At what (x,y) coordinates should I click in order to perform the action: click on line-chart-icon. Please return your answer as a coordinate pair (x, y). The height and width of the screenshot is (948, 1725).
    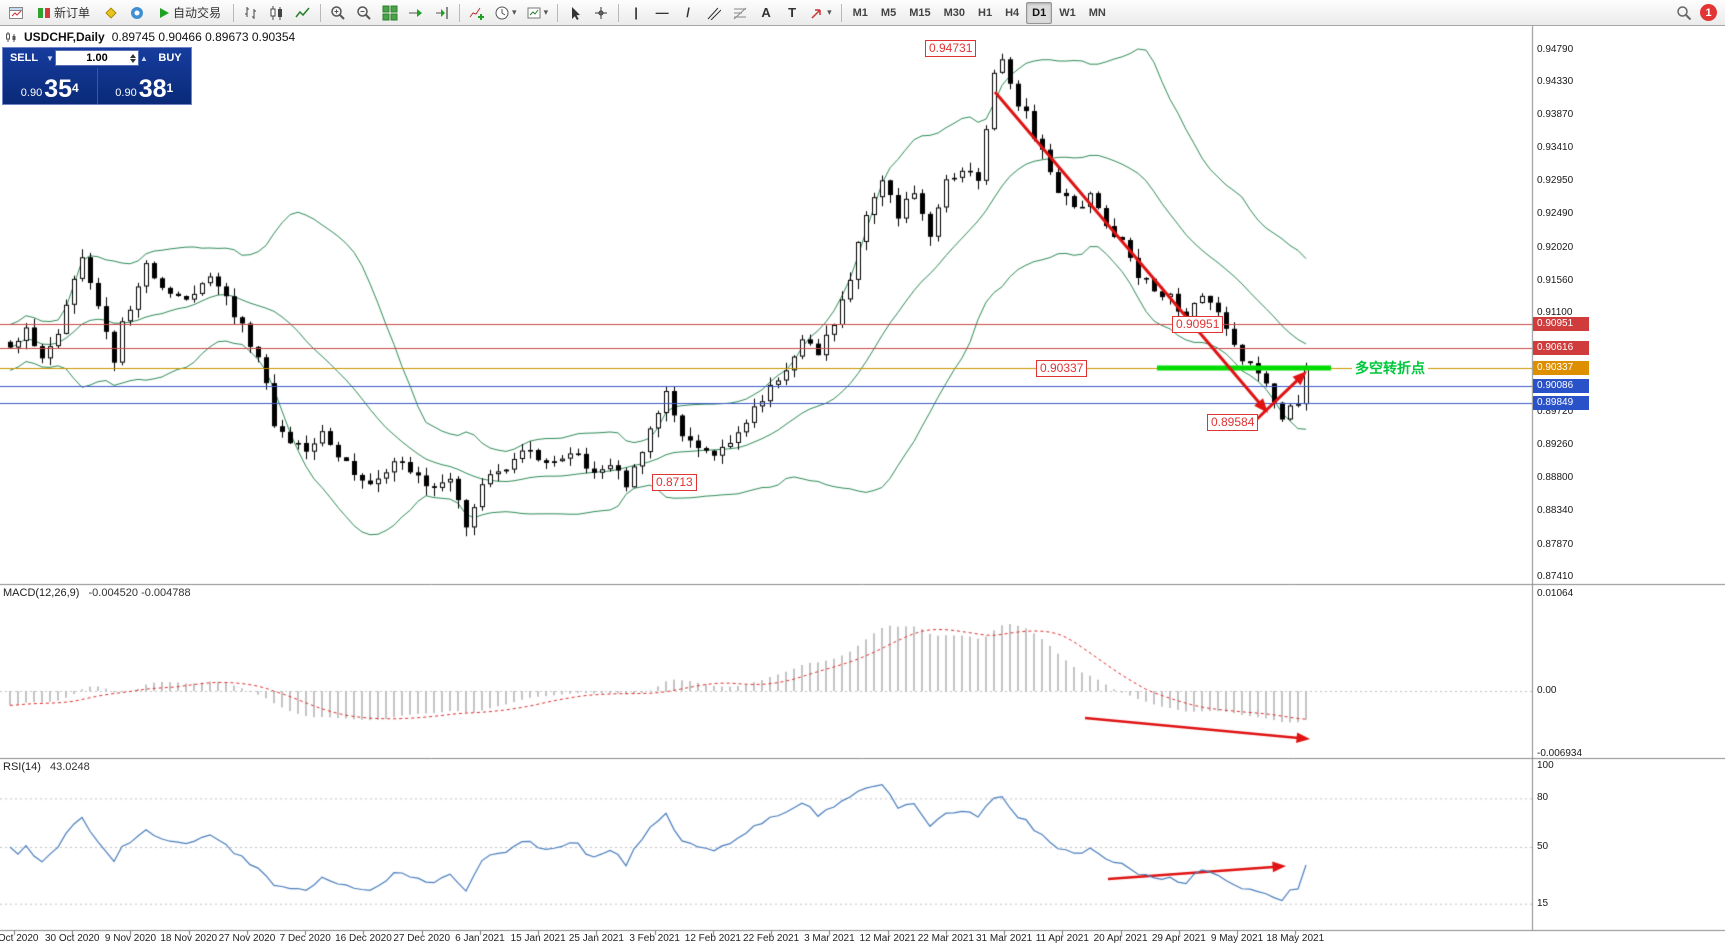
    Looking at the image, I should click on (302, 12).